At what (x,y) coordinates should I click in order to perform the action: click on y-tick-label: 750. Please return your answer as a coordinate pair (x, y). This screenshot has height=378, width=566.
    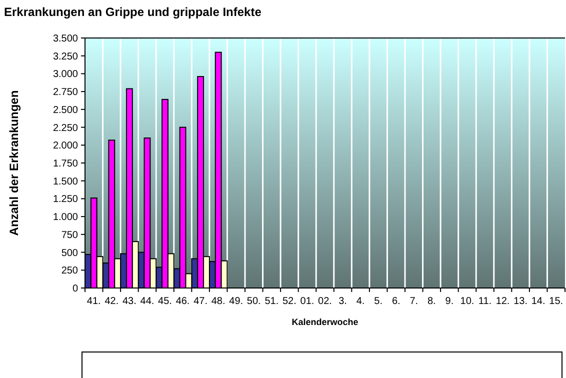
    Looking at the image, I should click on (69, 235).